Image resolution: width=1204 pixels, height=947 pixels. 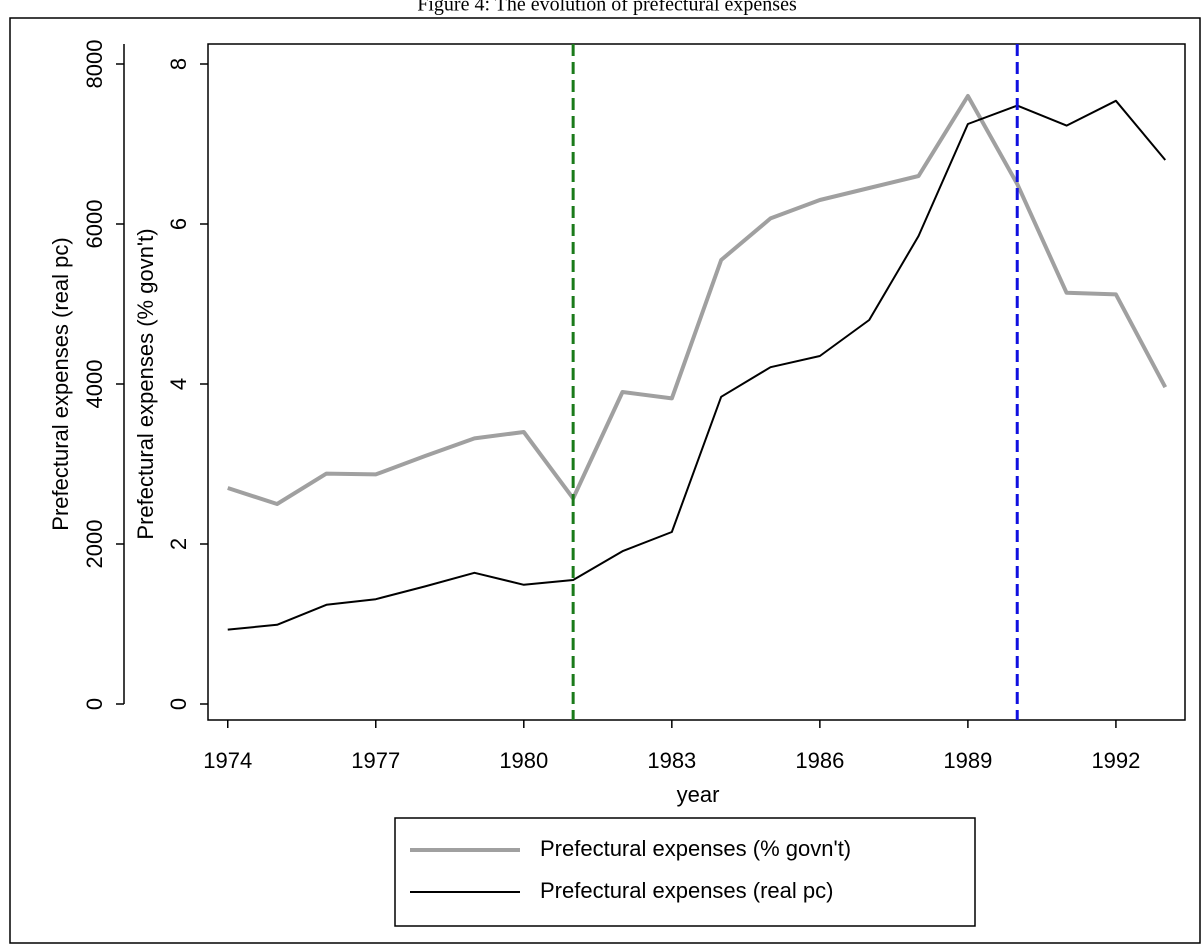 I want to click on y-tick-label: 0, so click(x=178, y=704).